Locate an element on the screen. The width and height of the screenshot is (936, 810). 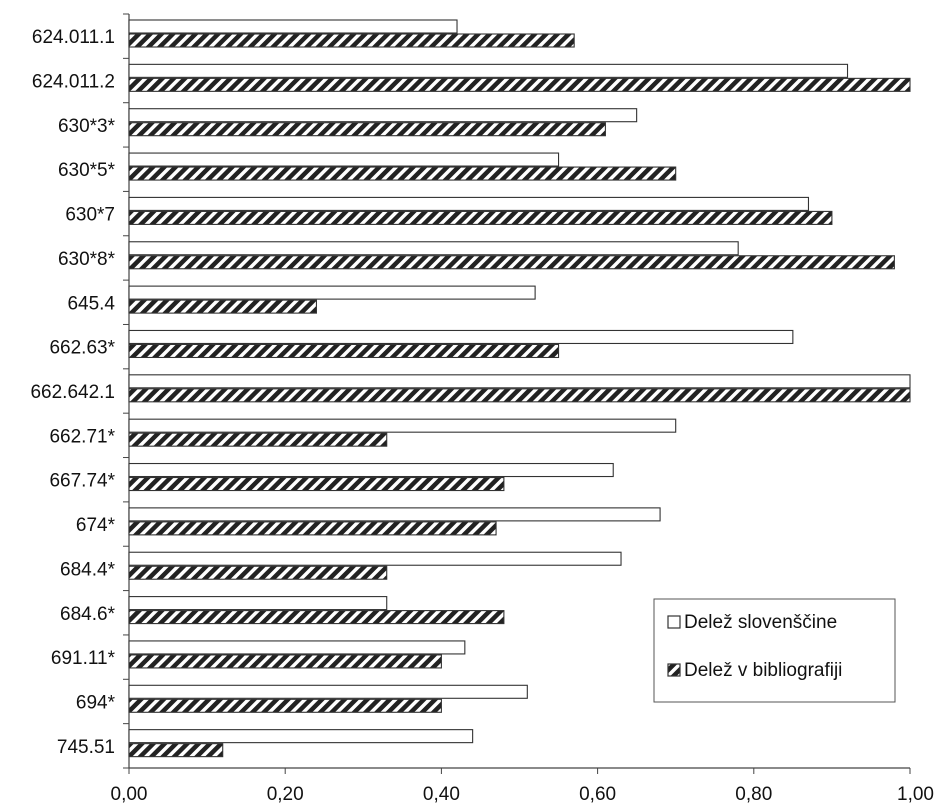
category-label: 645.4 is located at coordinates (91, 303).